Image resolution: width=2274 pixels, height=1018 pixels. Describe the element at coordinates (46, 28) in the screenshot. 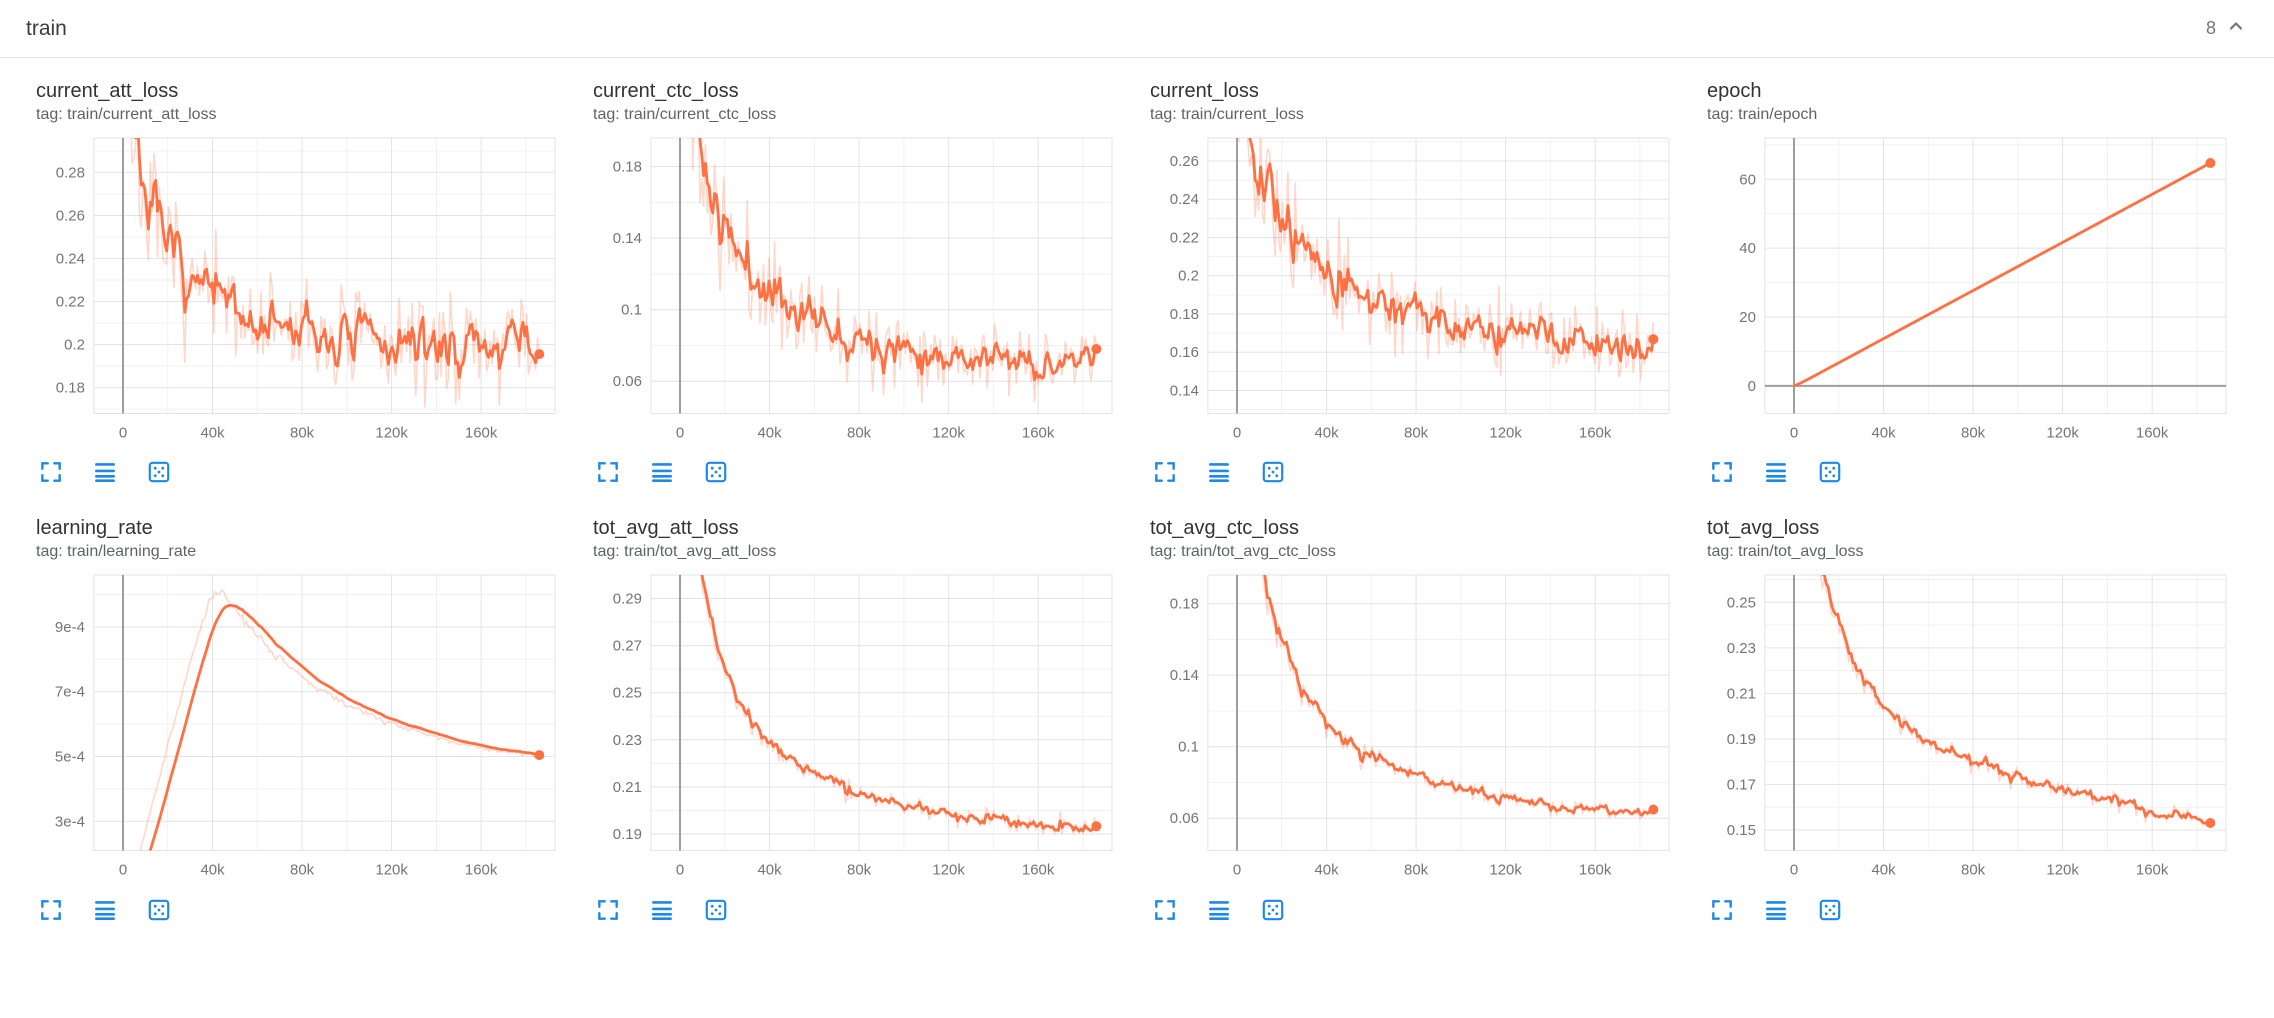

I see `section-title: train` at that location.